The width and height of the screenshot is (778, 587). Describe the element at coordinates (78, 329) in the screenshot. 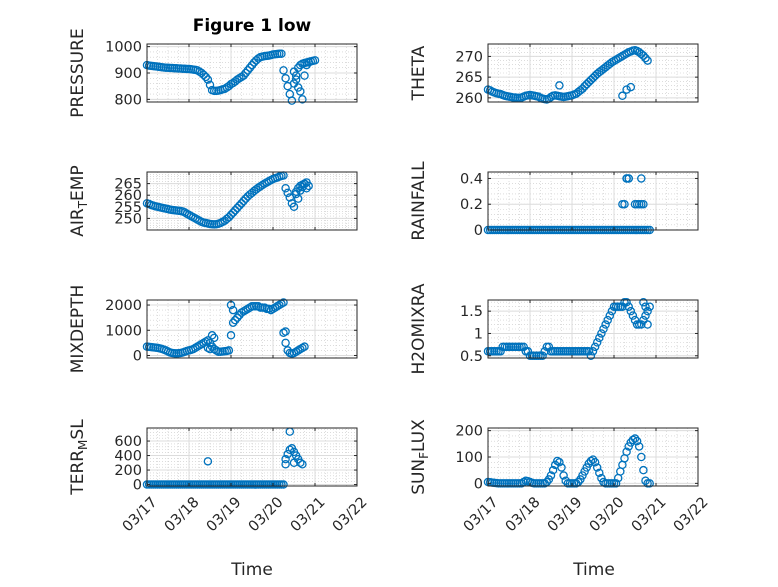

I see `y-axis-label: MIXDEPTH` at that location.